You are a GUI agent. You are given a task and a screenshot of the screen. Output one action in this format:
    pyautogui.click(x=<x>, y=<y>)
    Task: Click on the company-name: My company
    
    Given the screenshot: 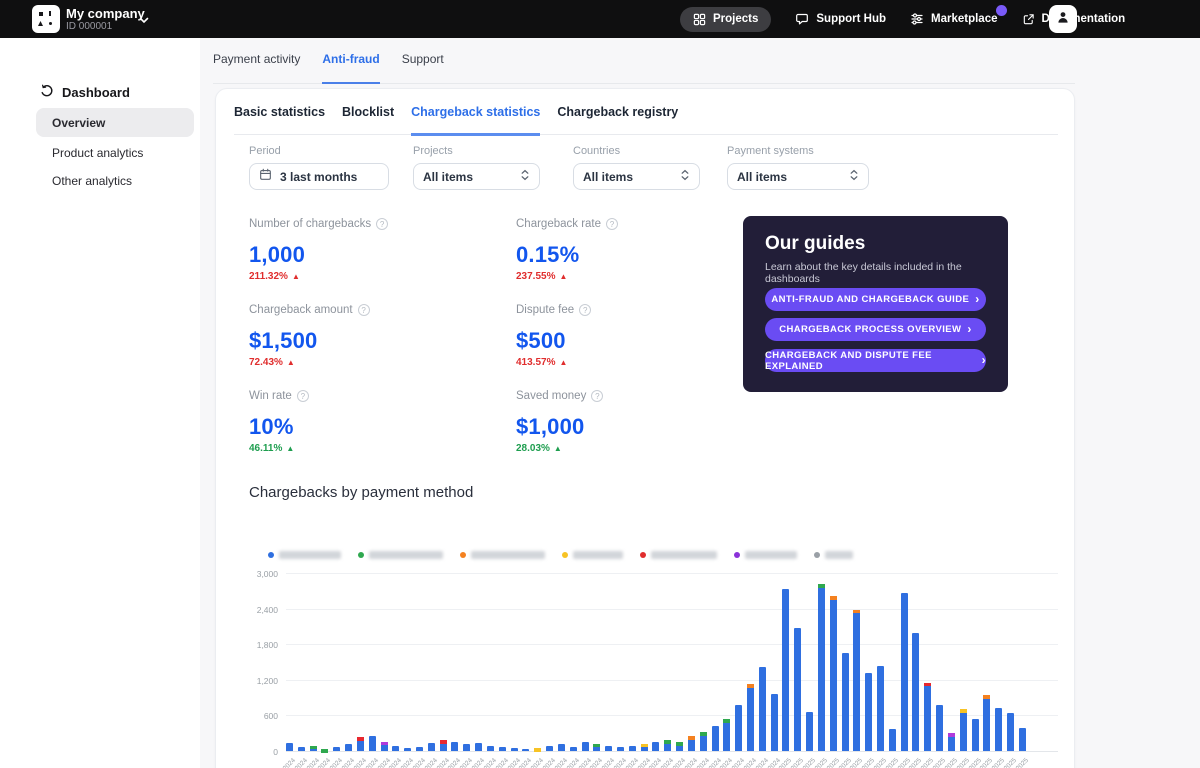 What is the action you would take?
    pyautogui.click(x=105, y=13)
    